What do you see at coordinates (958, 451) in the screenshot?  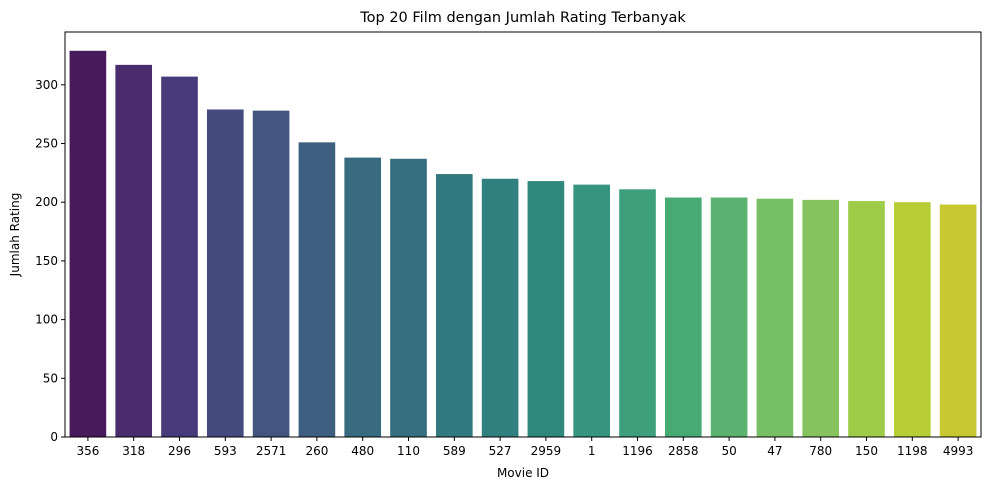 I see `x-tick-label: 4993` at bounding box center [958, 451].